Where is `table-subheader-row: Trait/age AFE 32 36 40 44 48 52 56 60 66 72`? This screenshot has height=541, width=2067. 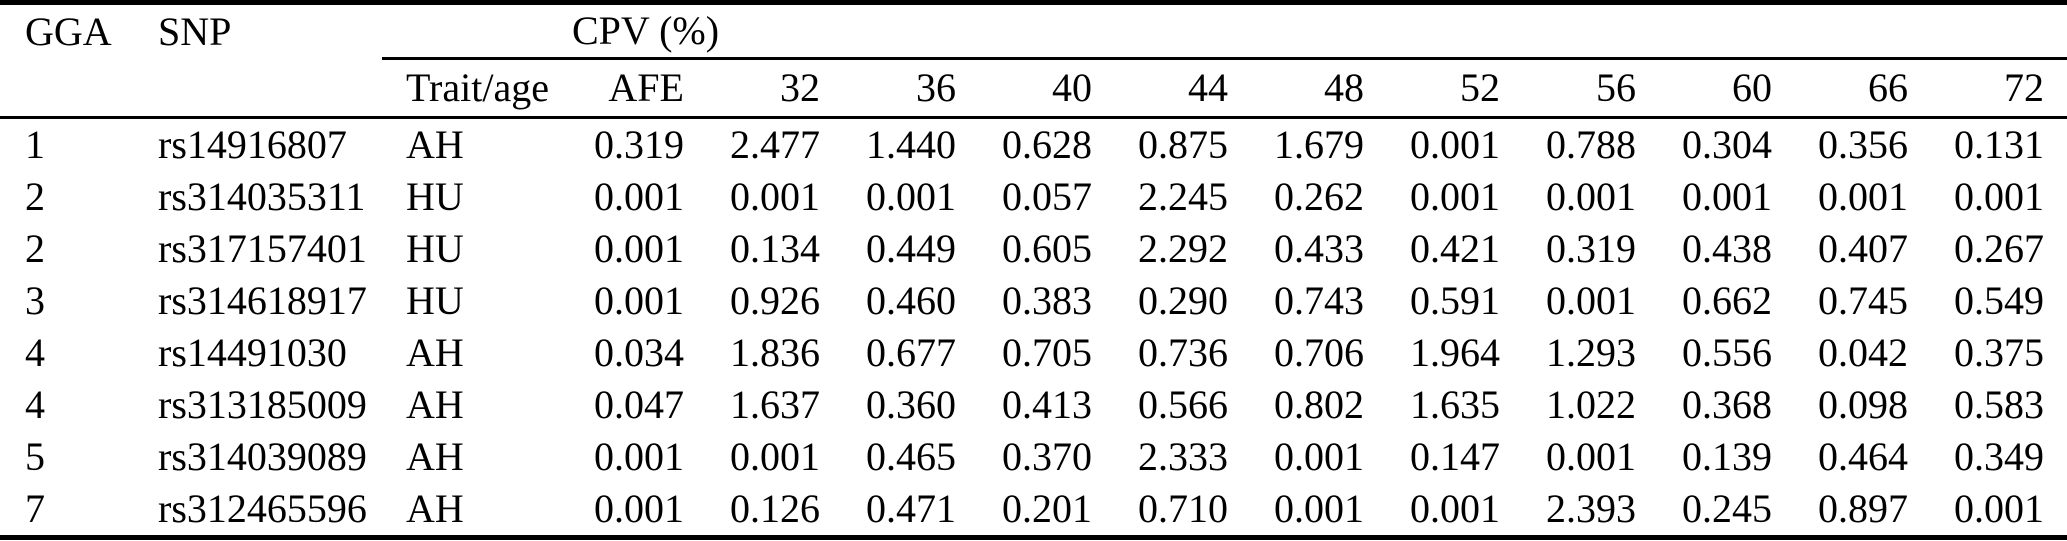
table-subheader-row: Trait/age AFE 32 36 40 44 48 52 56 60 66 72 is located at coordinates (1033, 88).